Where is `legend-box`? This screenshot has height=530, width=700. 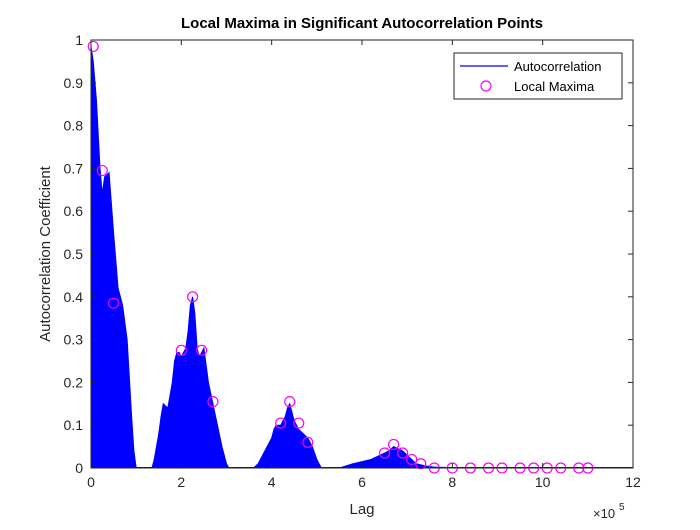 legend-box is located at coordinates (538, 76).